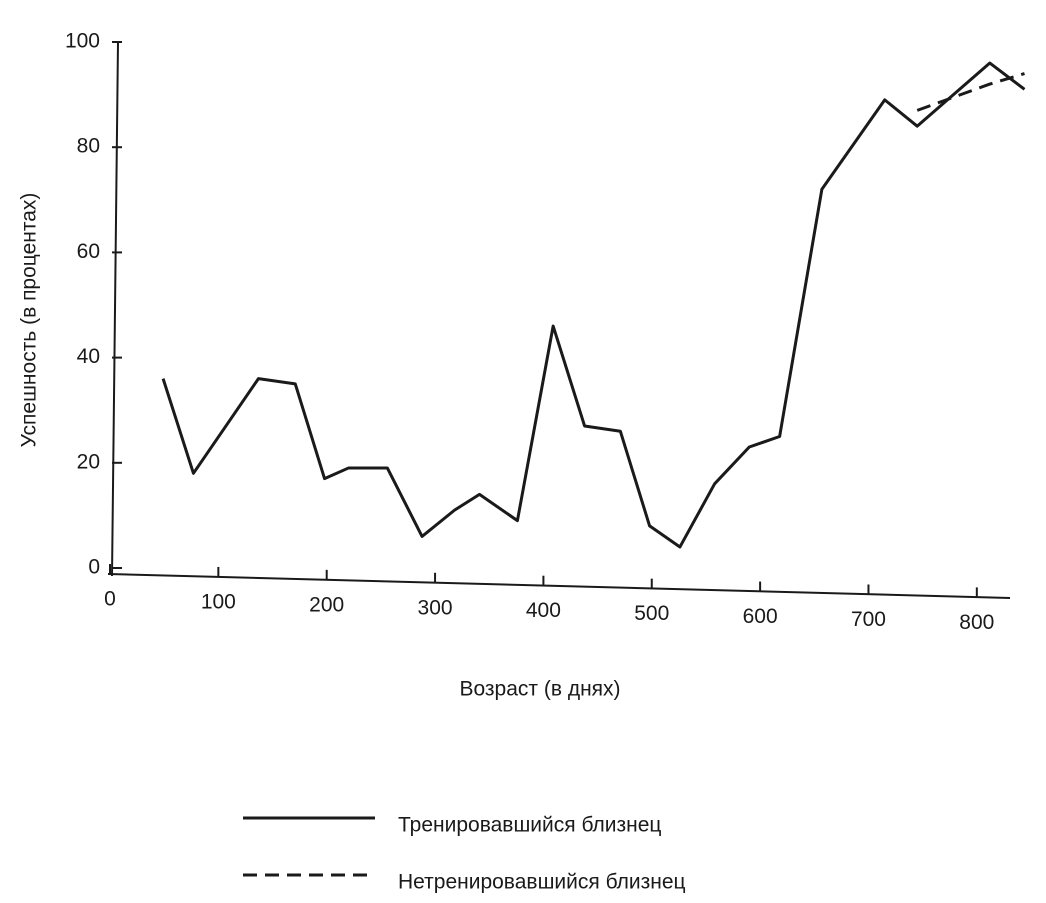 The width and height of the screenshot is (1046, 903). Describe the element at coordinates (29, 320) in the screenshot. I see `y-axis-title: Успешность (в процентах)` at that location.